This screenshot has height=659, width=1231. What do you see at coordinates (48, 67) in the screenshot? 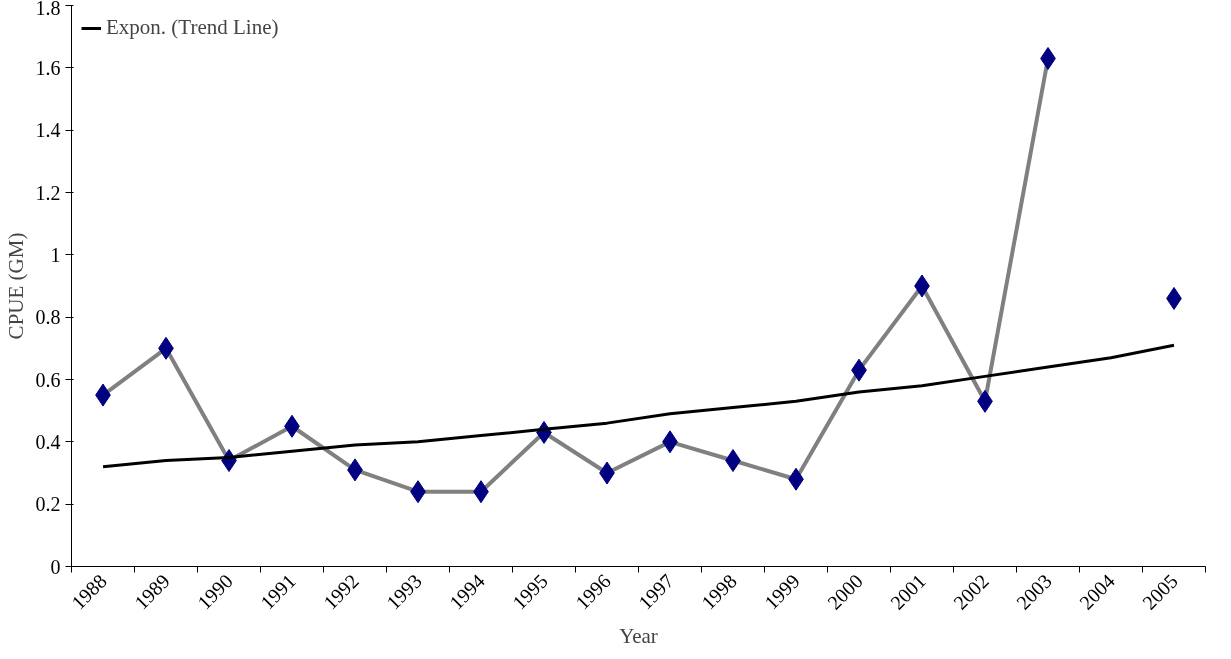
I see `y-tick-label: 1.6` at bounding box center [48, 67].